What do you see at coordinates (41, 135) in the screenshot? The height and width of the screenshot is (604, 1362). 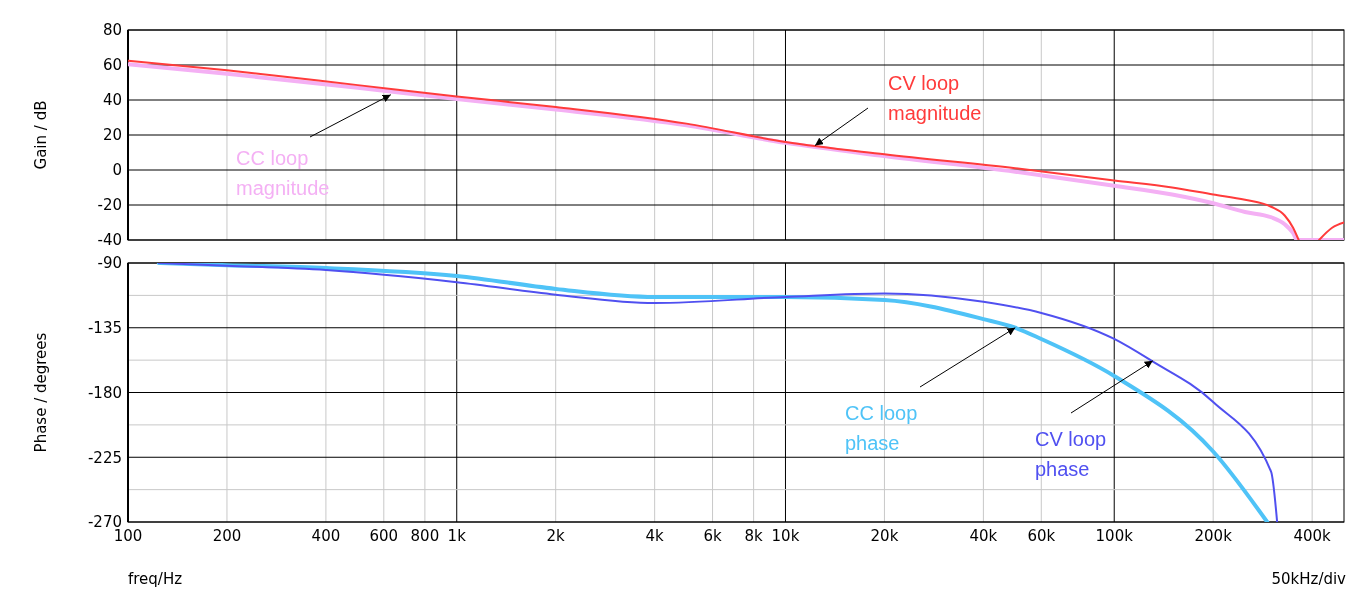 I see `y-axis-title: Gain / dB` at bounding box center [41, 135].